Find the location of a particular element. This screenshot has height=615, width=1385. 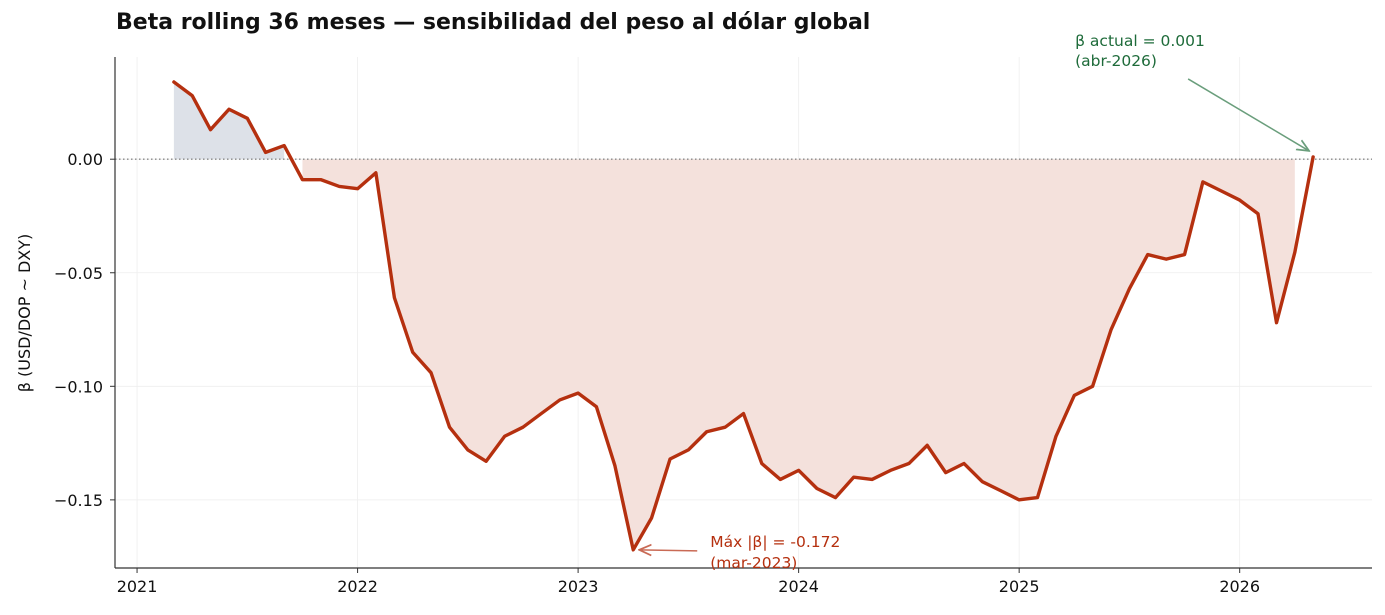

max-annotation-arrow is located at coordinates (668, 550).